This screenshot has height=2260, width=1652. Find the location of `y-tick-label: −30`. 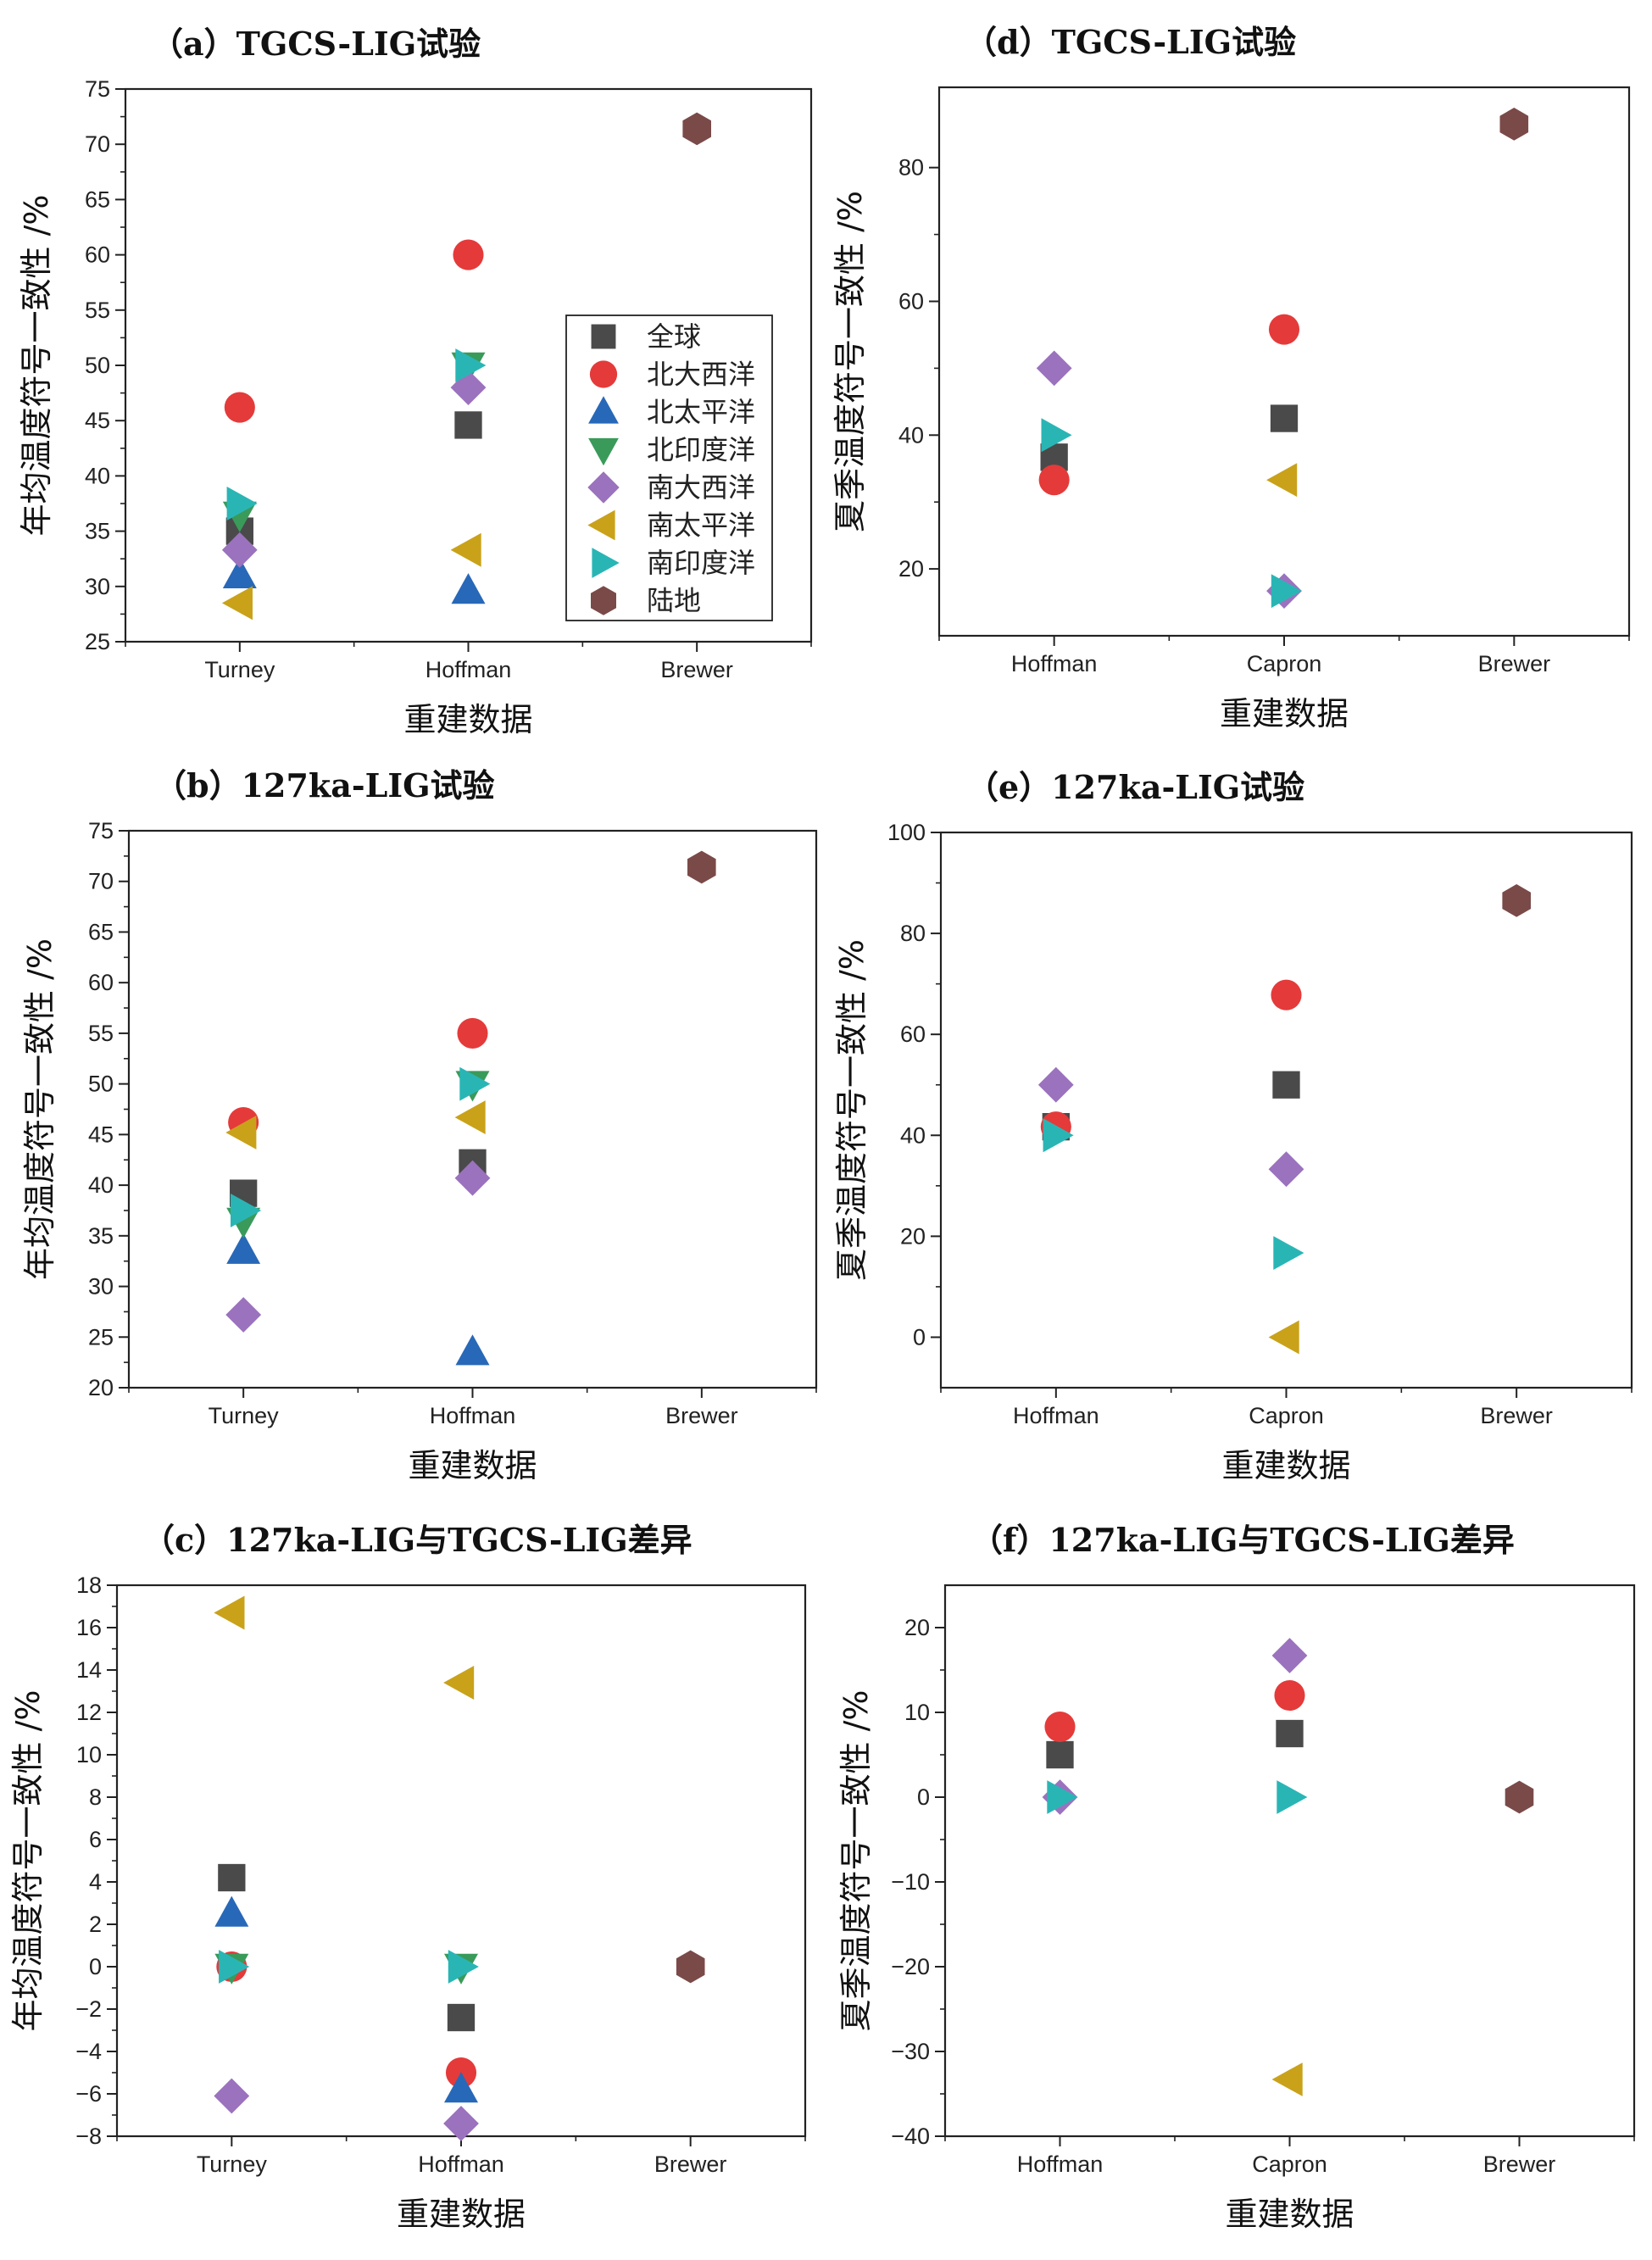

y-tick-label: −30 is located at coordinates (910, 2051).